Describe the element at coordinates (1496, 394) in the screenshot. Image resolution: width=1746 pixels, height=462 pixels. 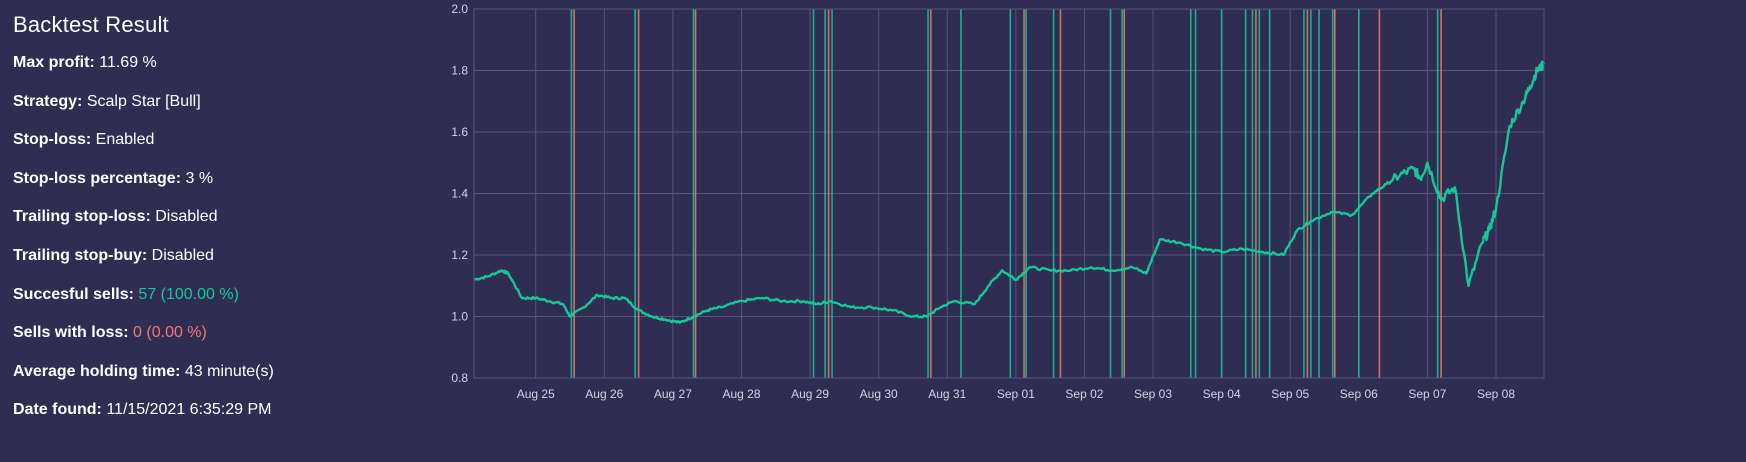
I see `x-tick-label: Sep 08` at that location.